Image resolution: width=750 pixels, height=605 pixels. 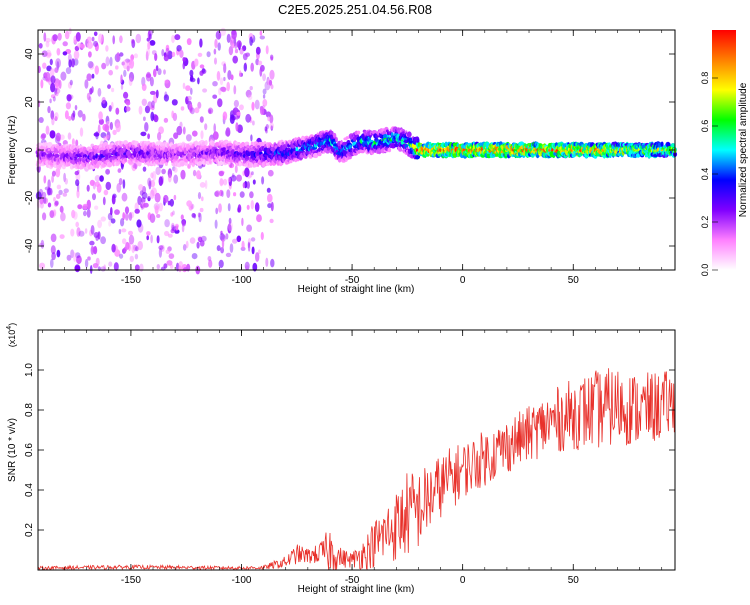 I want to click on spectrogram-xtick-label: -150, so click(x=131, y=280).